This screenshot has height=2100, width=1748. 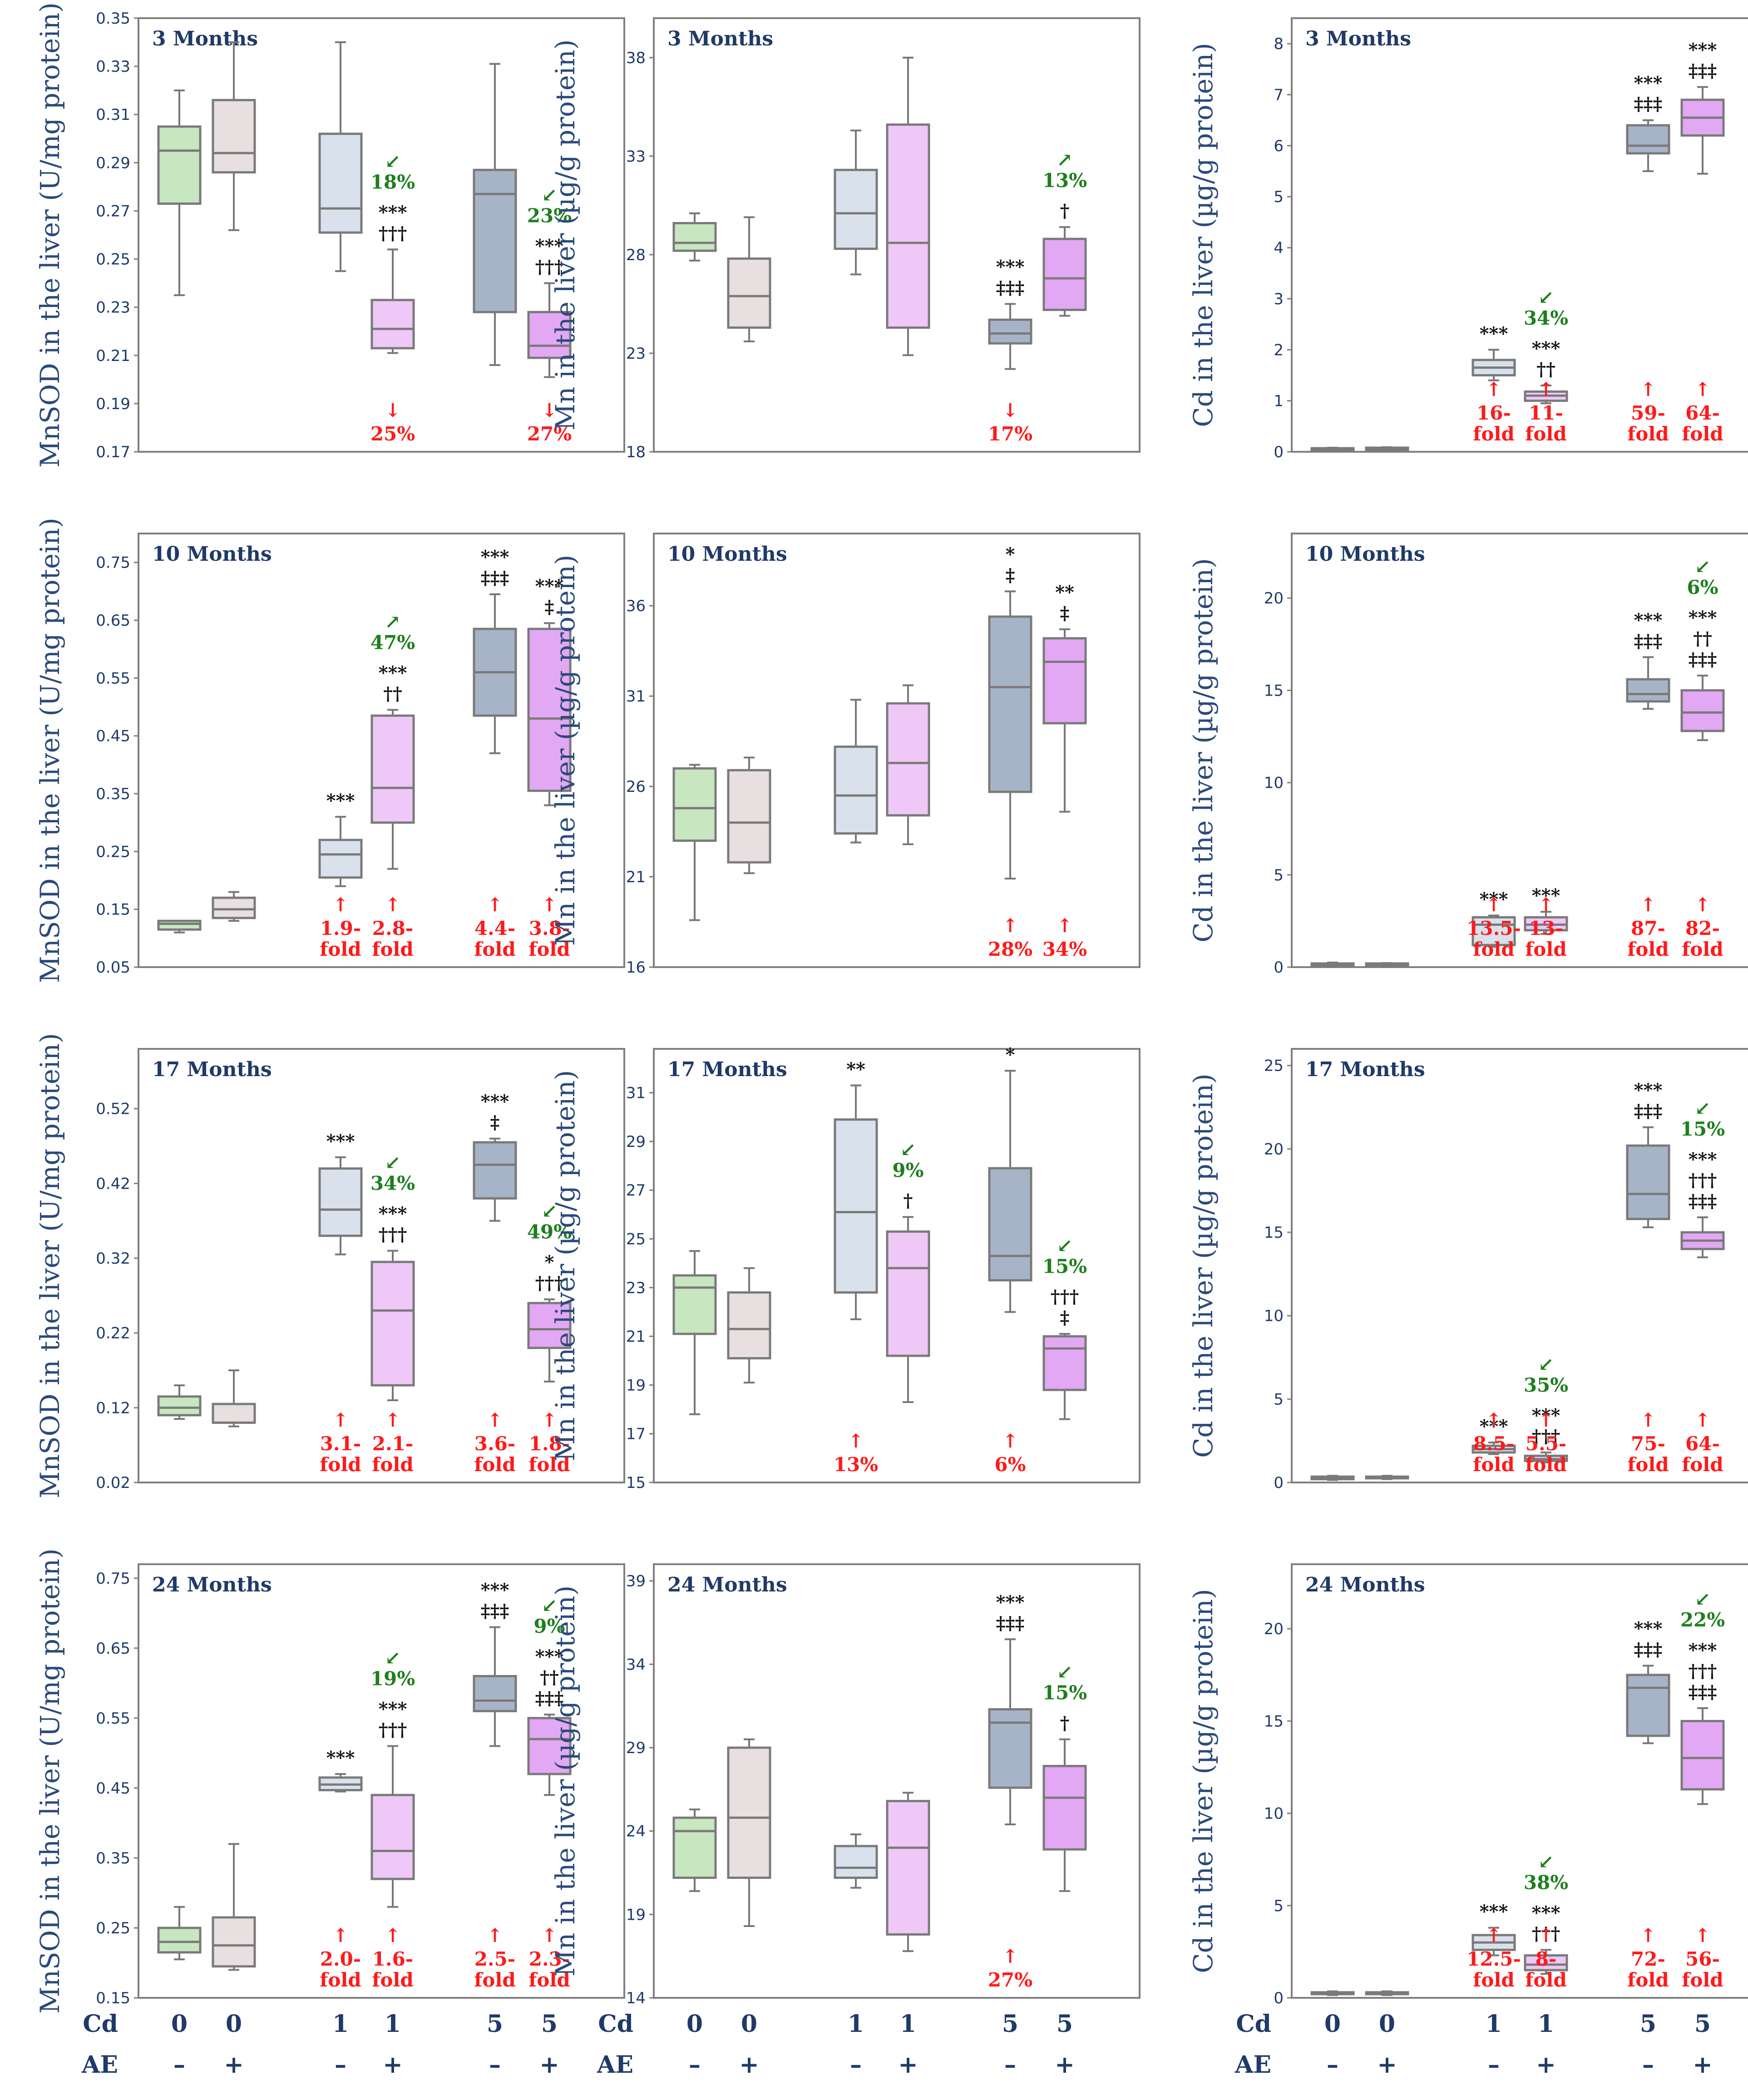 I want to click on y-tick-label: 6, so click(x=1279, y=146).